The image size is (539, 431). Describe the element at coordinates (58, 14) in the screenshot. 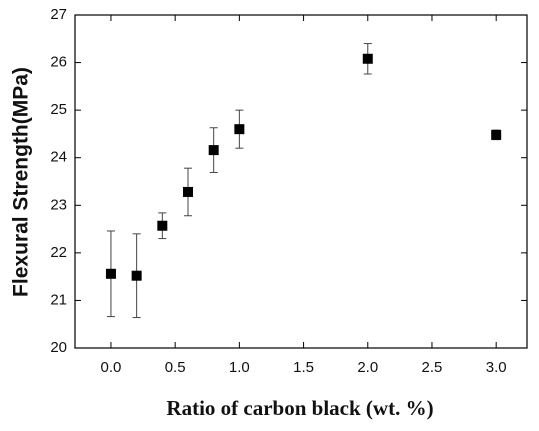

I see `y-tick-label: 27` at that location.